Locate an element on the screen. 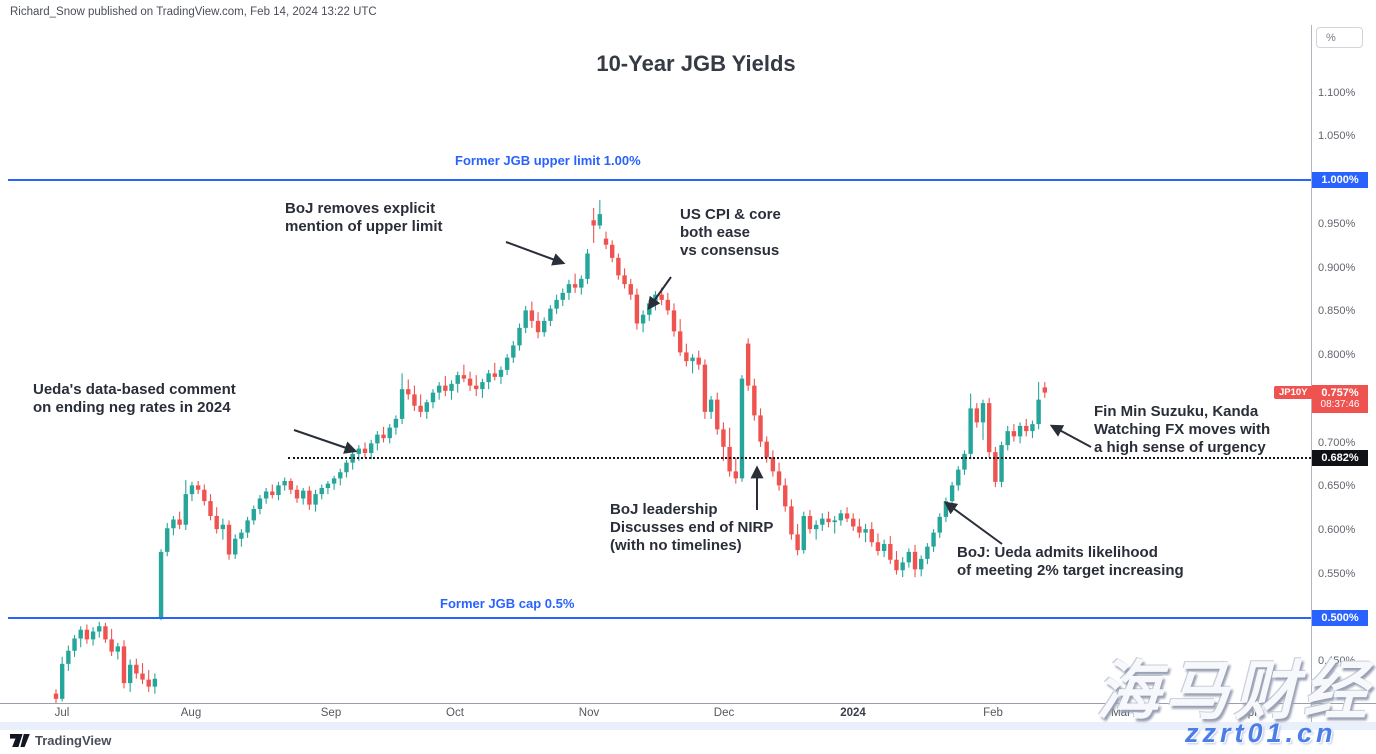  time-axis: Jul Aug Sep Oct Nov Dec 2024 Feb Mar Apr is located at coordinates (655, 712).